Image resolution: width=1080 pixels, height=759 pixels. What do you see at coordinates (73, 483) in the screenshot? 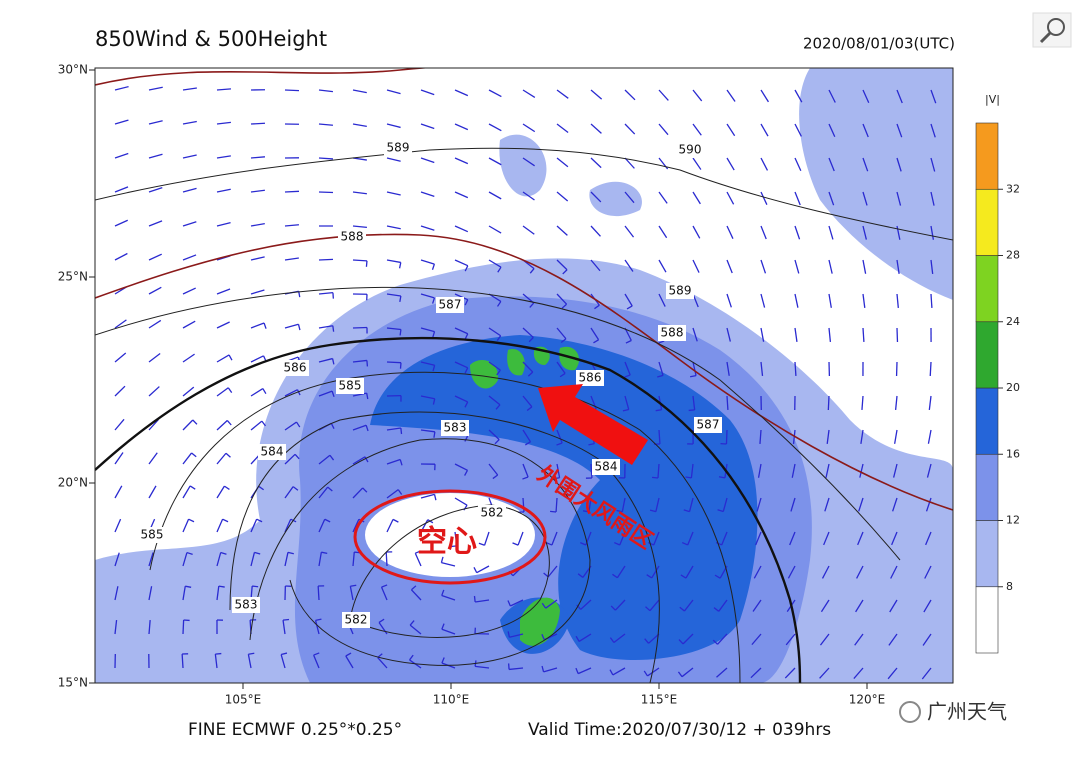
I see `lat-label: 20°N` at bounding box center [73, 483].